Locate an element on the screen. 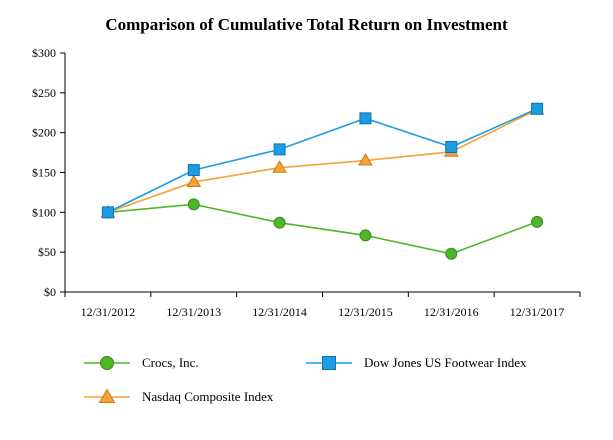 The width and height of the screenshot is (613, 440). x-category-label: 12/31/2017 is located at coordinates (537, 312).